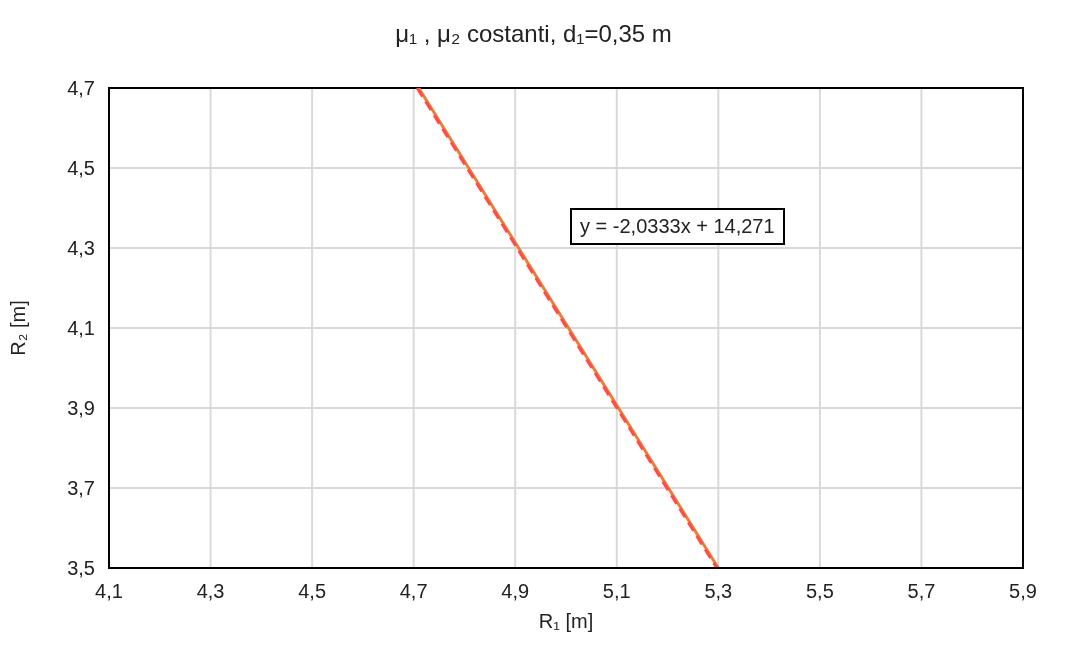  Describe the element at coordinates (109, 591) in the screenshot. I see `x-tick-label: 4,1` at that location.